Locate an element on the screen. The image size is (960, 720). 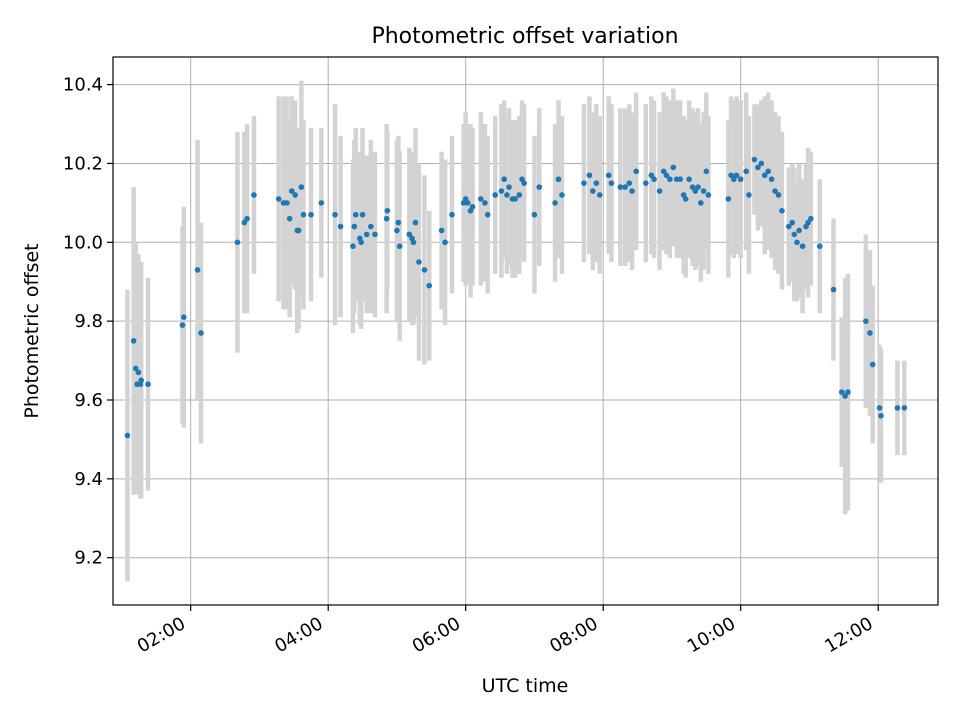
x-tick-label: 06:00 is located at coordinates (436, 635).